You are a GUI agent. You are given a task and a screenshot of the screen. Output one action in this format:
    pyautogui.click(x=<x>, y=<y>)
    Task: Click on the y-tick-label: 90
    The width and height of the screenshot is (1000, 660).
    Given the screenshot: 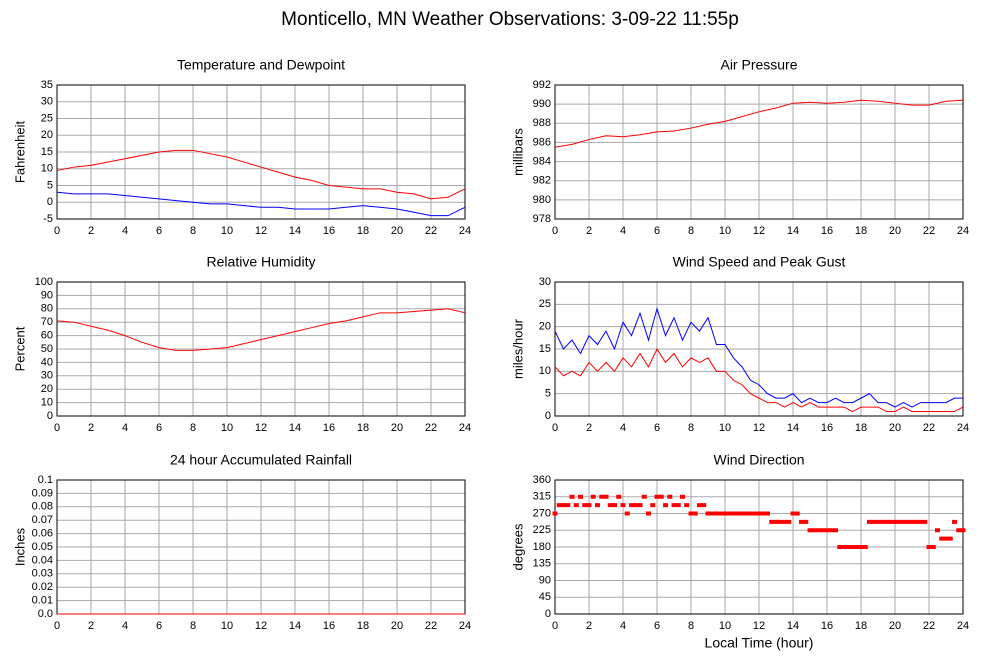 What is the action you would take?
    pyautogui.click(x=545, y=580)
    